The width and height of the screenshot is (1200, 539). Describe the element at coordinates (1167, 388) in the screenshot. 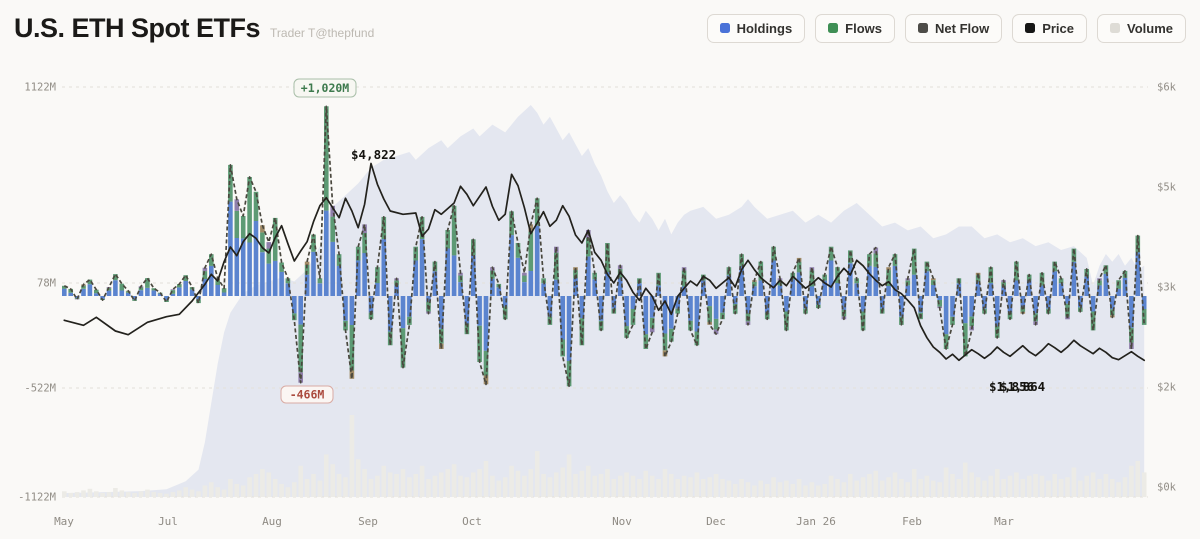

I see `svg-text: $2k` at that location.